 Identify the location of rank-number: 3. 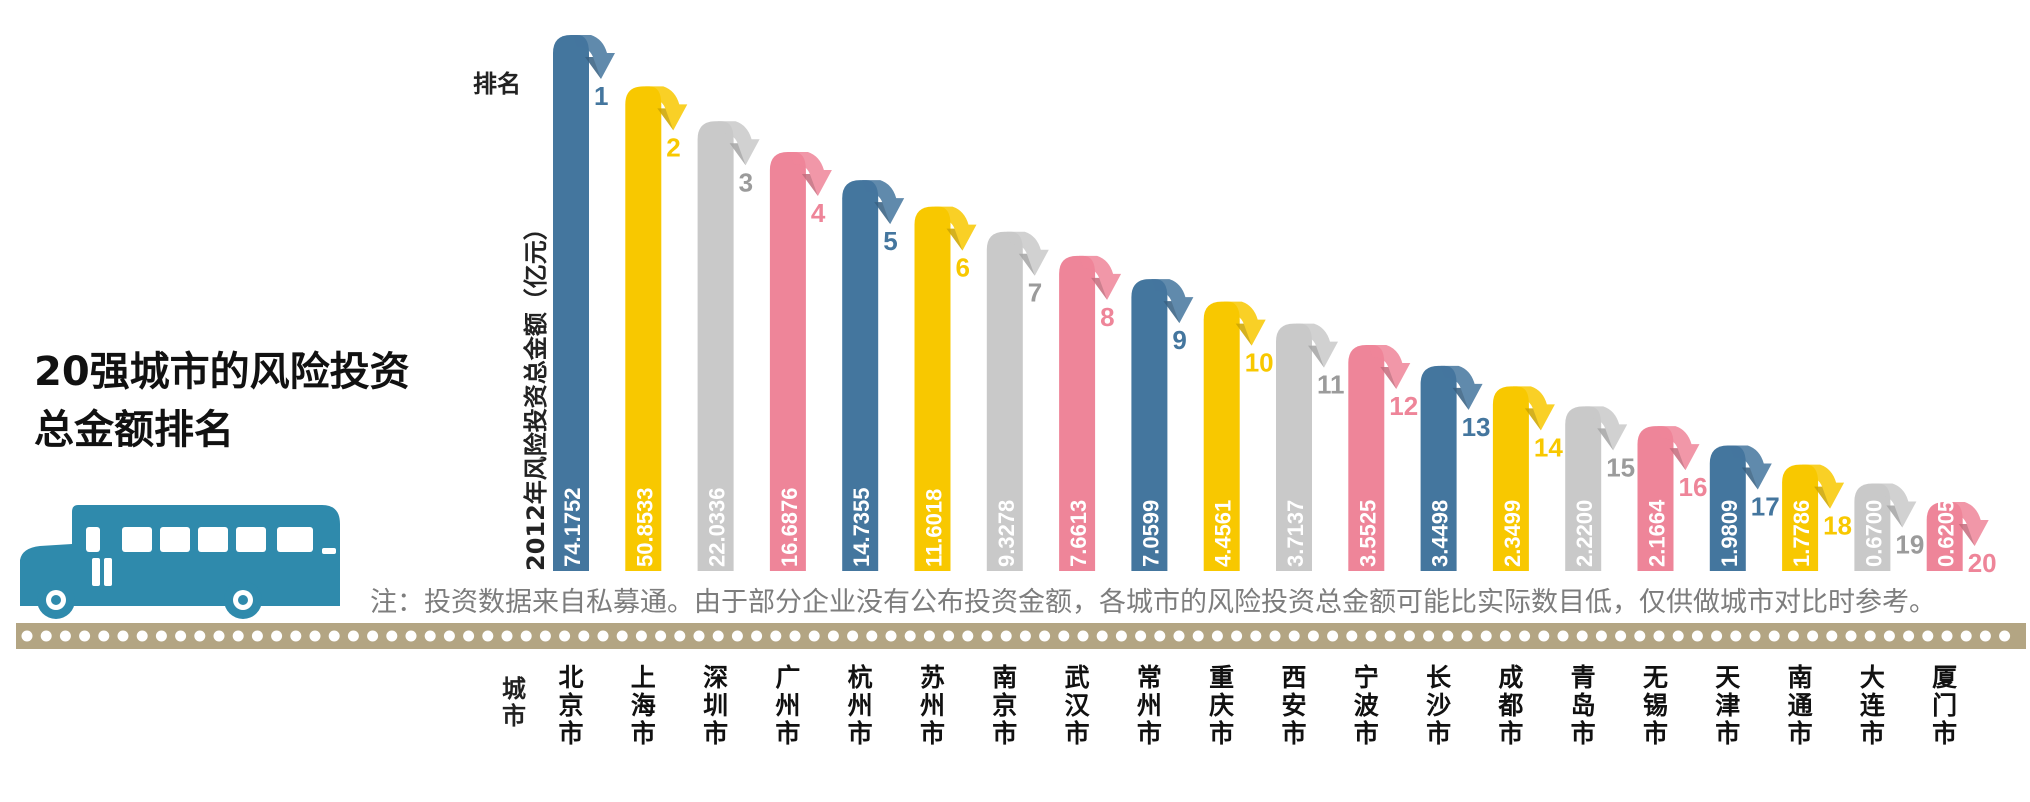
(746, 182).